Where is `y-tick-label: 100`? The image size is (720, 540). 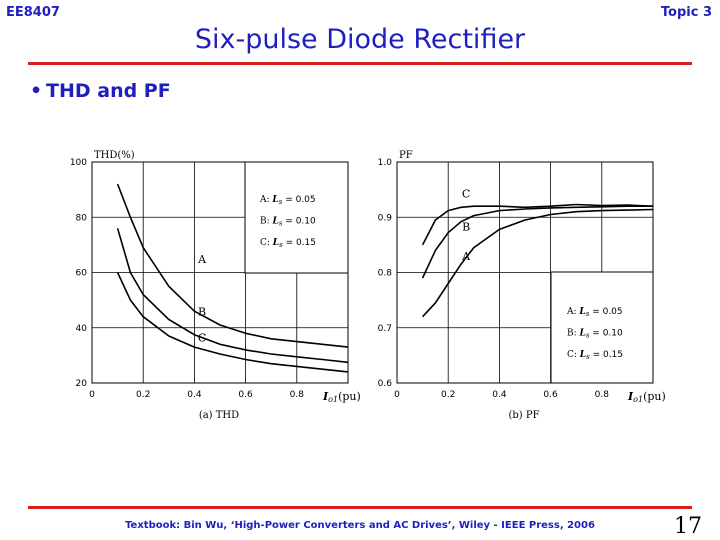 y-tick-label: 100 is located at coordinates (78, 163).